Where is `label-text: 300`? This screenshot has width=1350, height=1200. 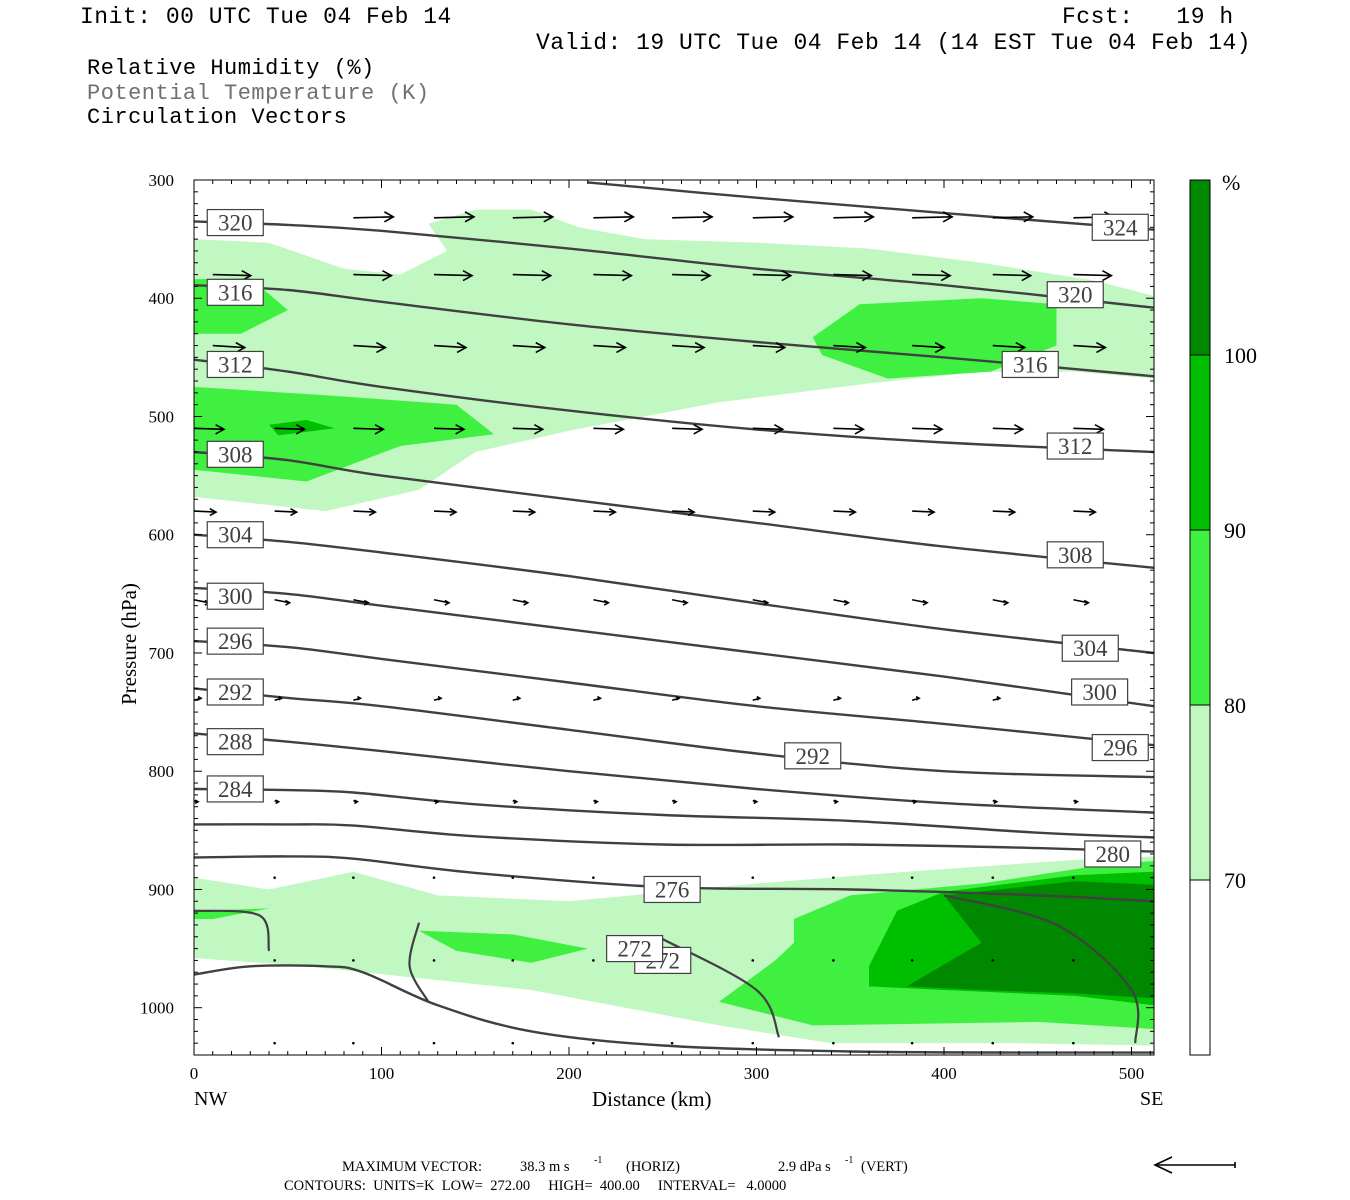 label-text: 300 is located at coordinates (1099, 692).